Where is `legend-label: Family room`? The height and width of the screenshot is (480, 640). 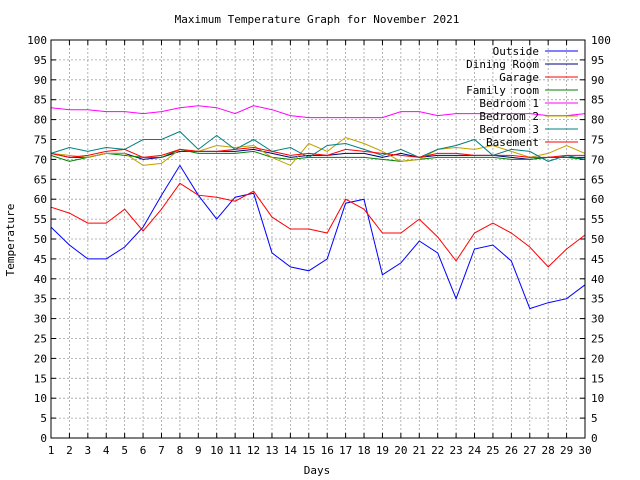
legend-label: Family room is located at coordinates (502, 90).